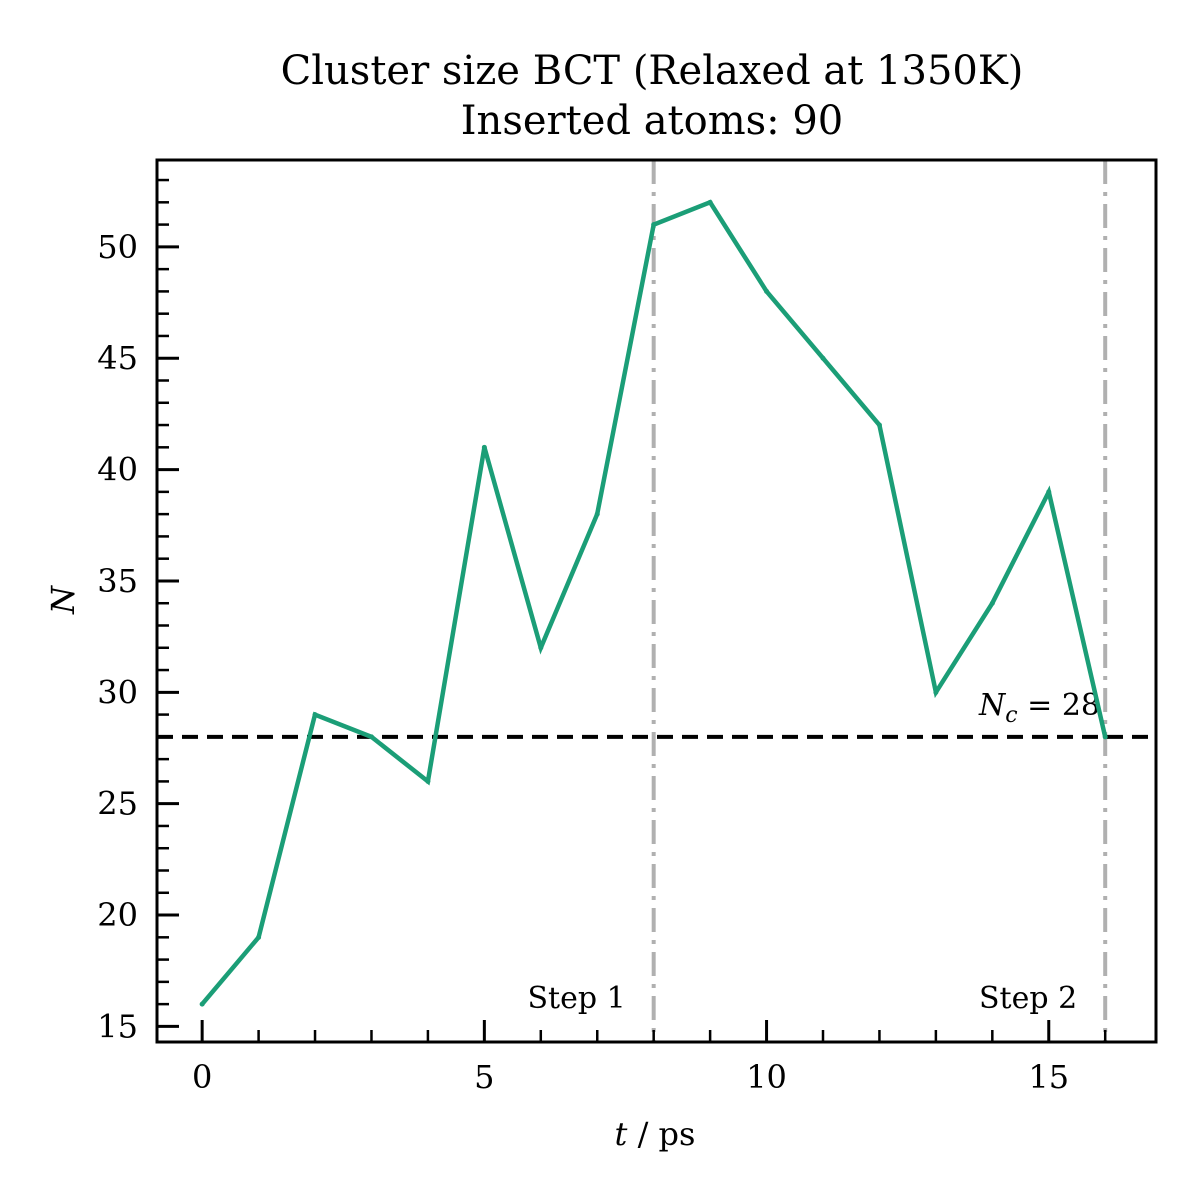  What do you see at coordinates (117, 804) in the screenshot?
I see `y-tick-label: 25` at bounding box center [117, 804].